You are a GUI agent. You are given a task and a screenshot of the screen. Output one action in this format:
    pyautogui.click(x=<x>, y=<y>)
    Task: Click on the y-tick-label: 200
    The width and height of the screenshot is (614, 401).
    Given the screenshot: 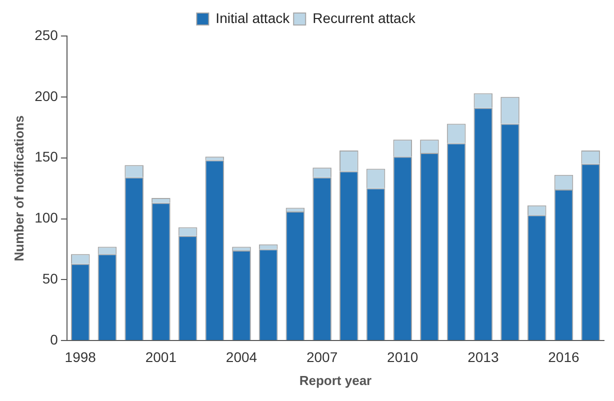 What is the action you would take?
    pyautogui.click(x=46, y=96)
    